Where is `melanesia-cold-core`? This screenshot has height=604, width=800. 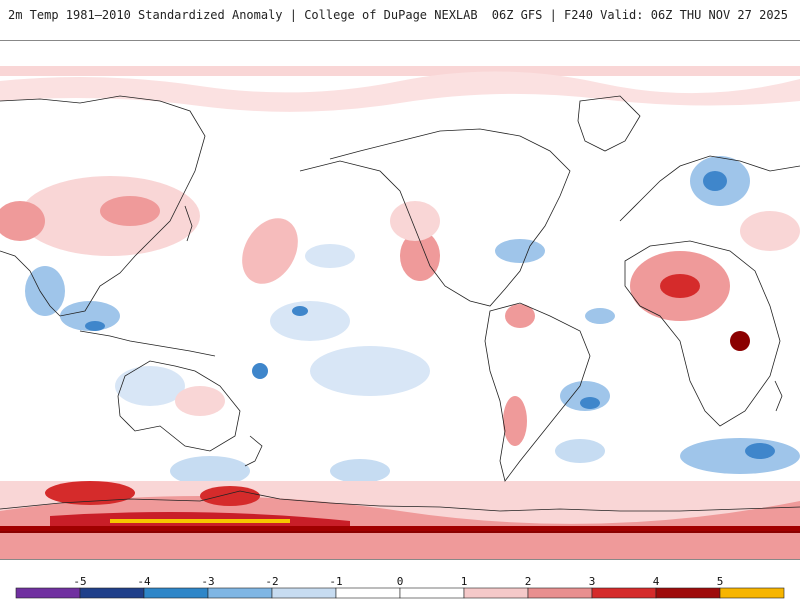 melanesia-cold-core is located at coordinates (260, 371).